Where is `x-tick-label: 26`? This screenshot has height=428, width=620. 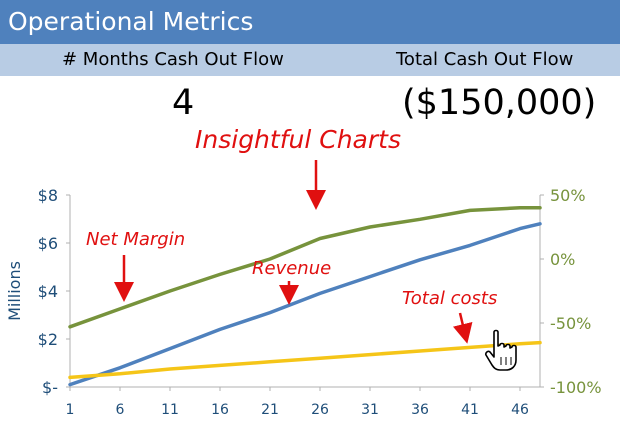 x-tick-label: 26 is located at coordinates (320, 410).